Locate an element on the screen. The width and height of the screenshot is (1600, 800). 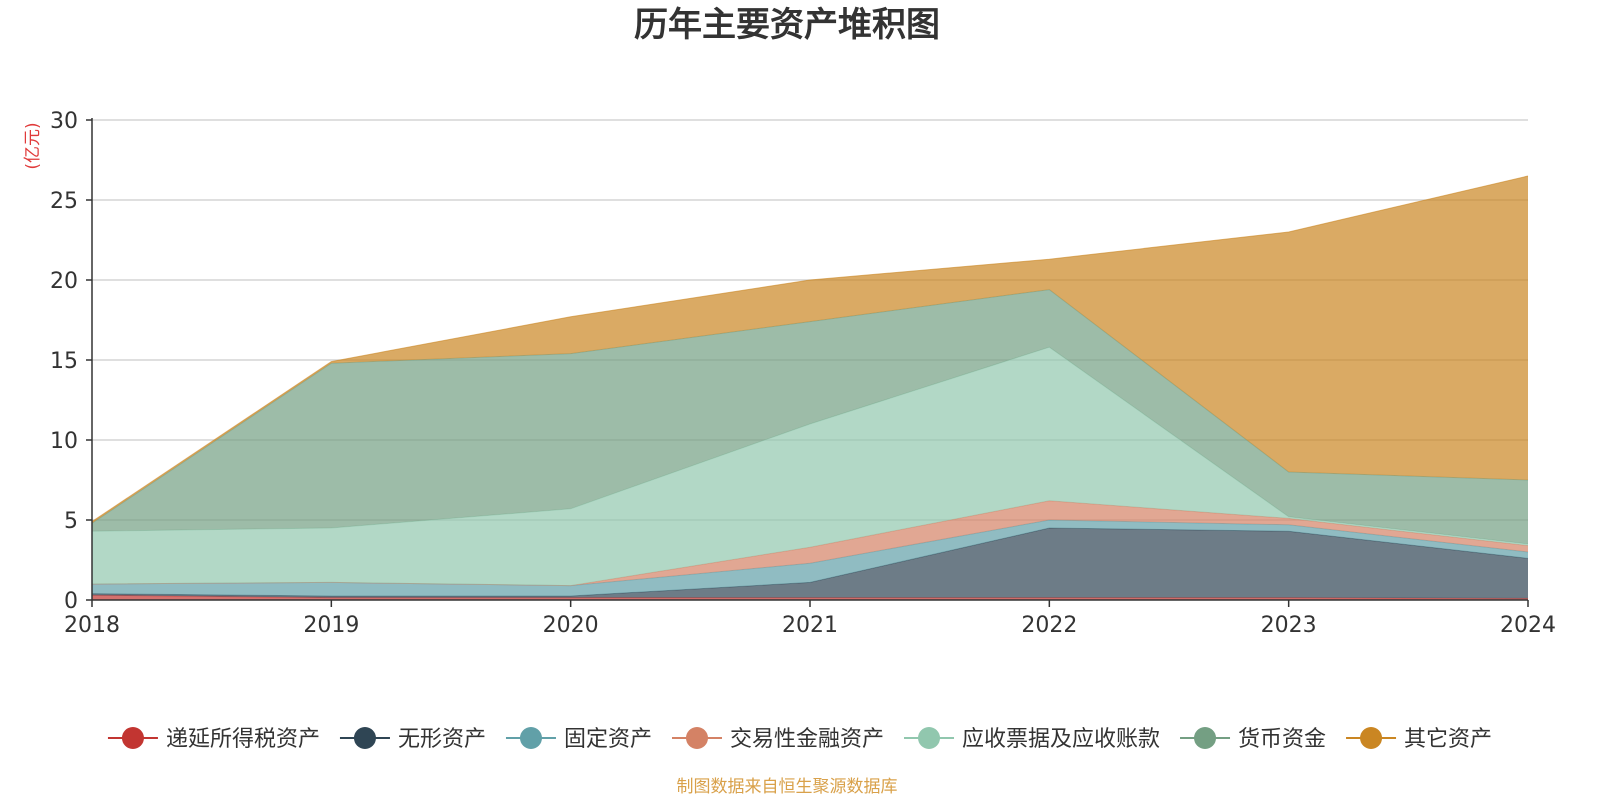
y-tick-label: 30 is located at coordinates (64, 121).